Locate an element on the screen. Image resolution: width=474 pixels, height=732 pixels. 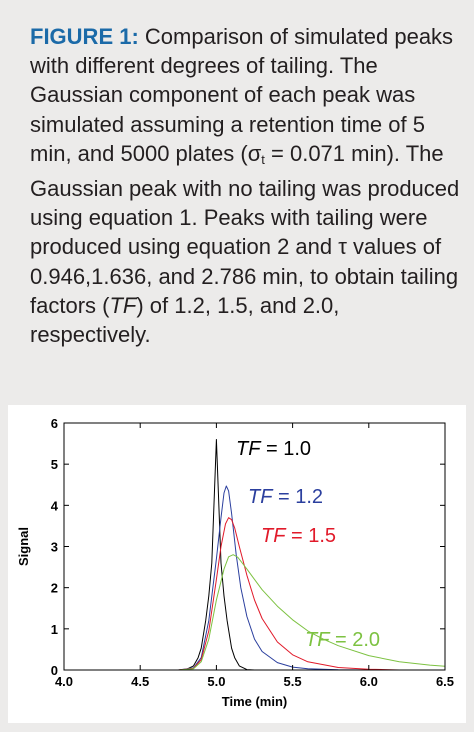
x-axis-label: Time (min) is located at coordinates (255, 701).